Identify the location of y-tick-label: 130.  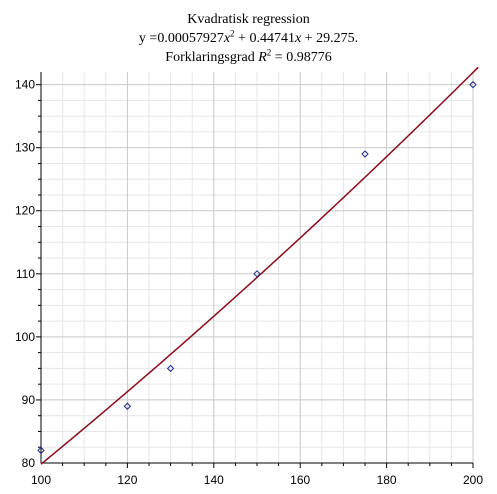
(25, 148).